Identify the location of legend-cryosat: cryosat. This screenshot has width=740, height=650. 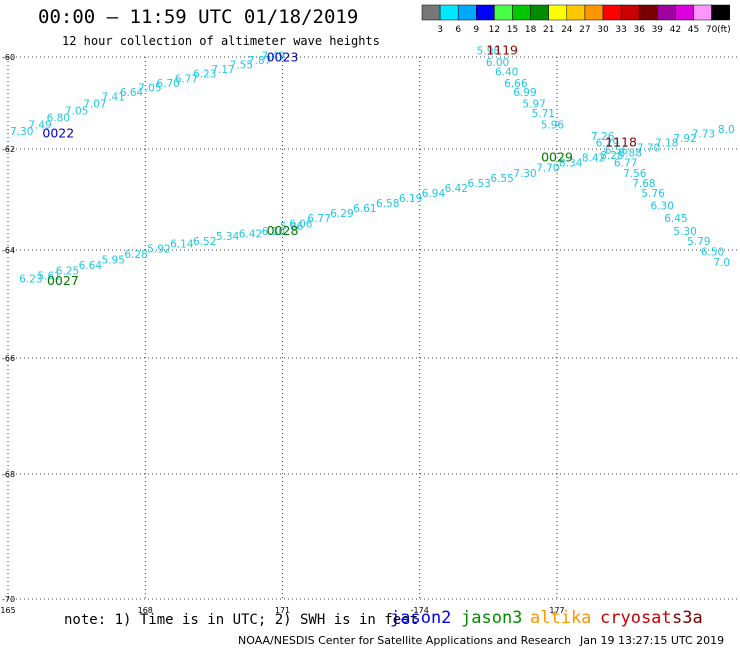
(636, 618).